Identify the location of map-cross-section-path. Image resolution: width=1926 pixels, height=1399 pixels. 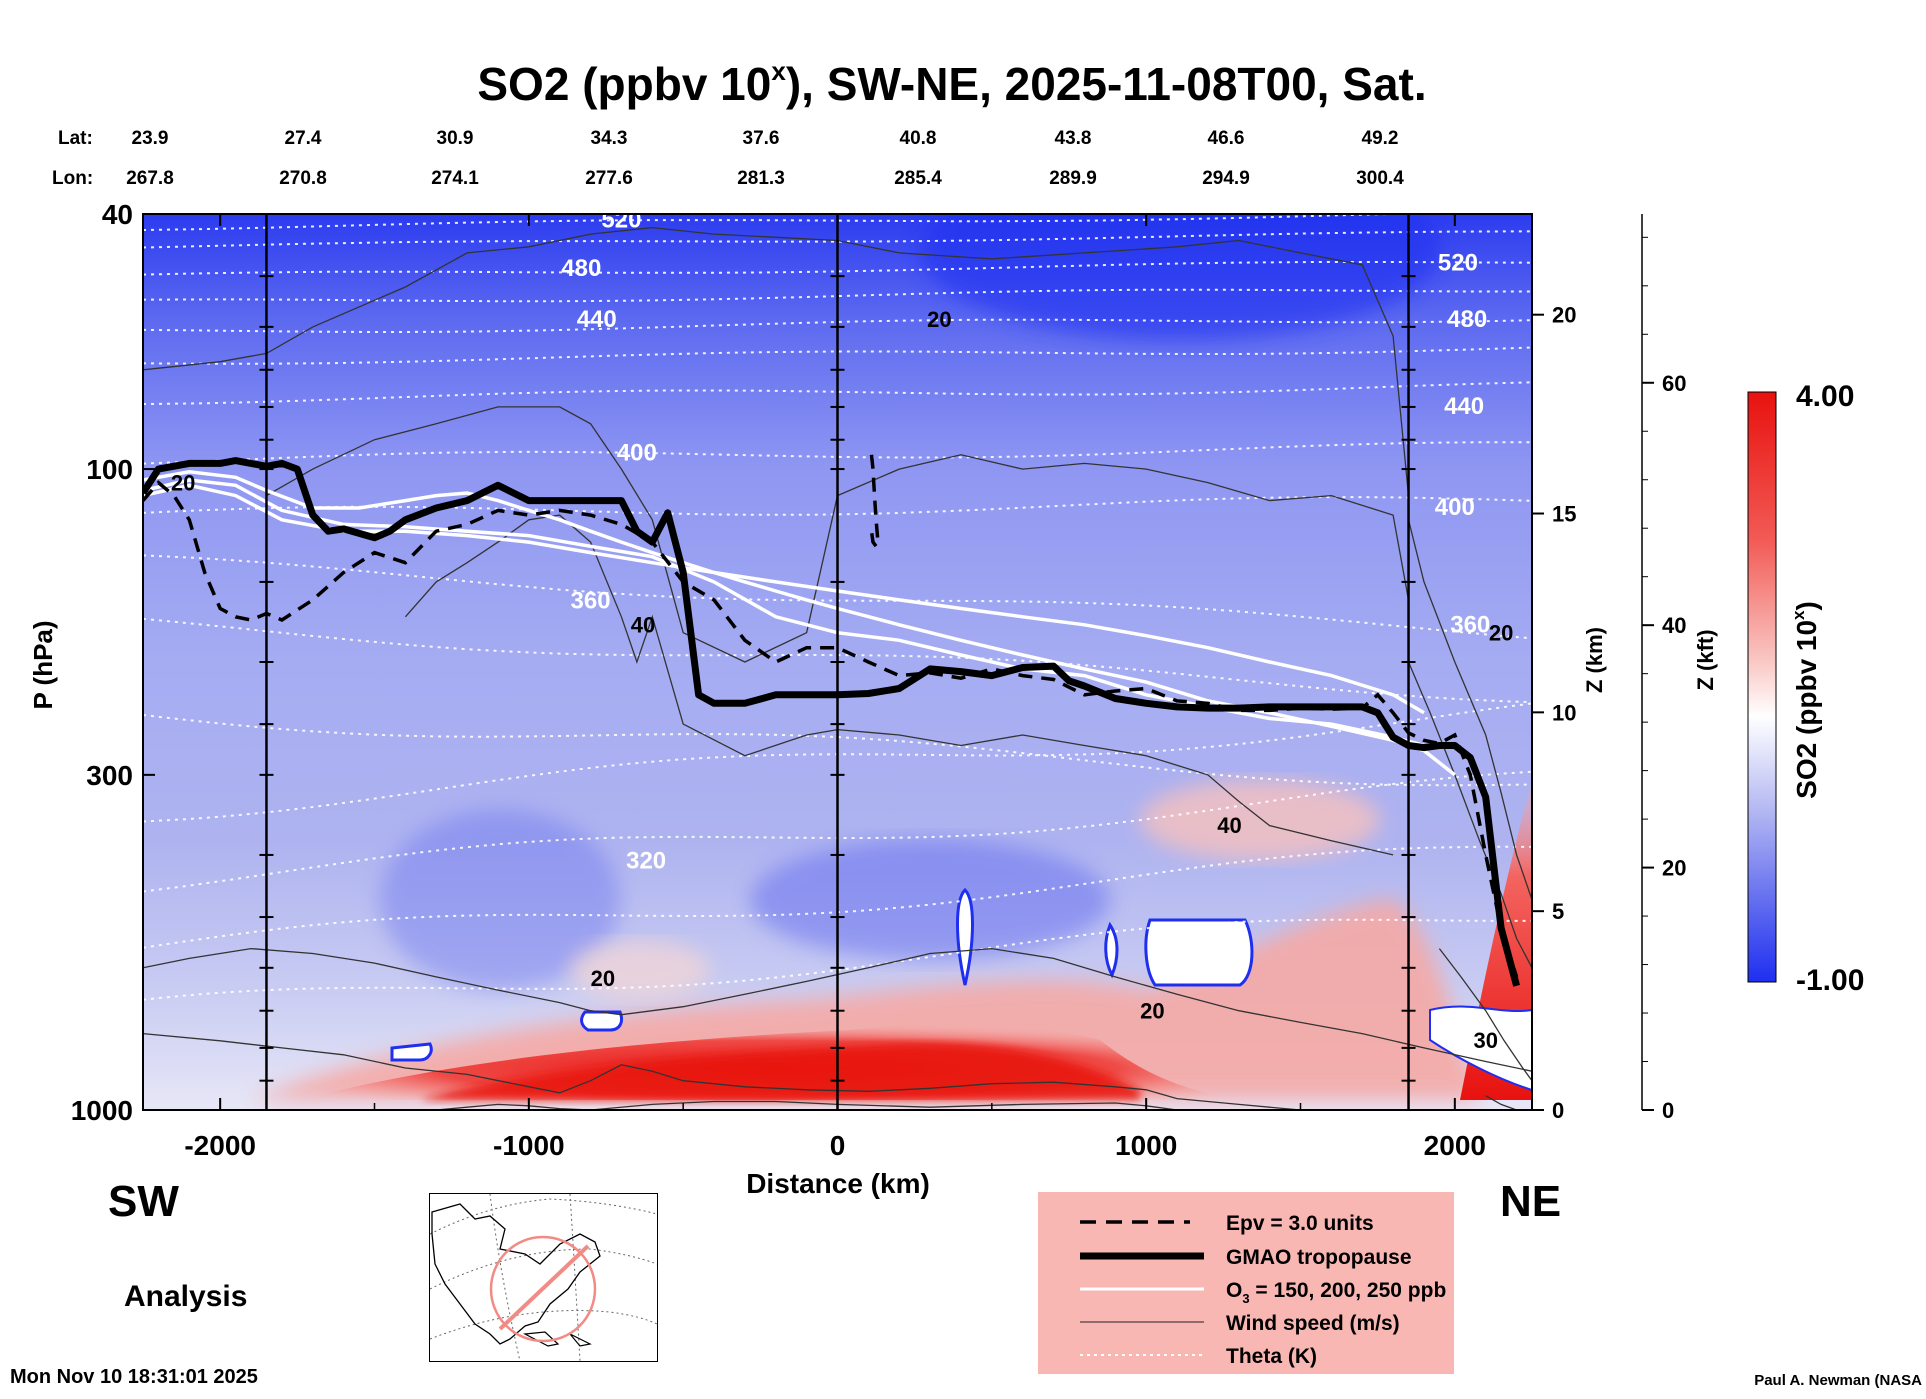
(544, 1287).